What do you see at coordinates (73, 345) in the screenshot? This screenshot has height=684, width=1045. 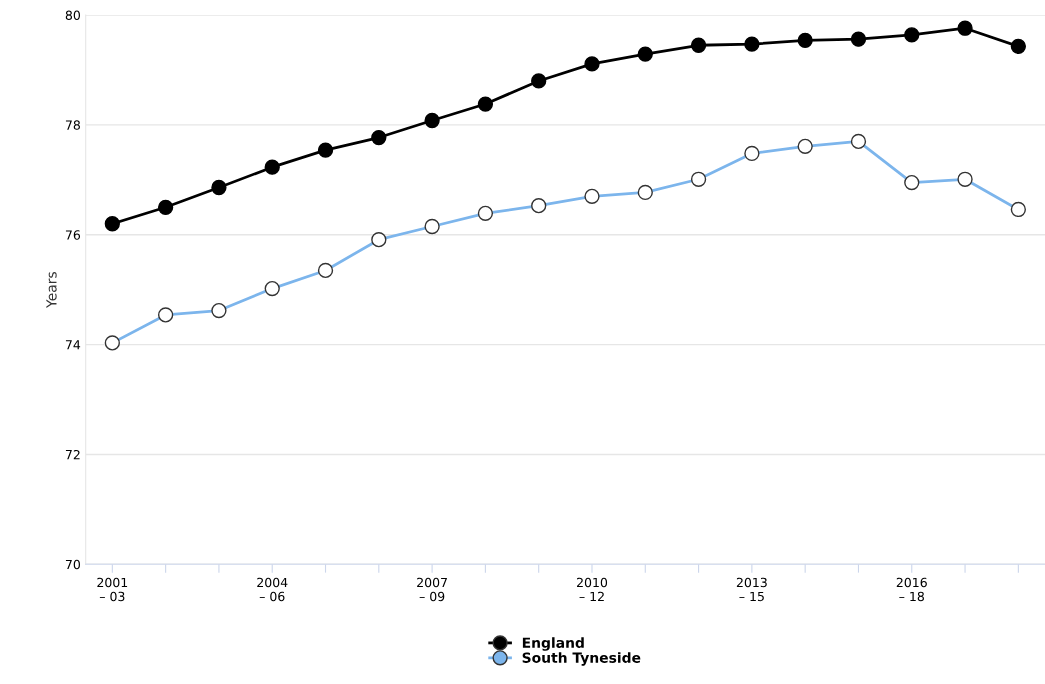 I see `y-tick-label: 74` at bounding box center [73, 345].